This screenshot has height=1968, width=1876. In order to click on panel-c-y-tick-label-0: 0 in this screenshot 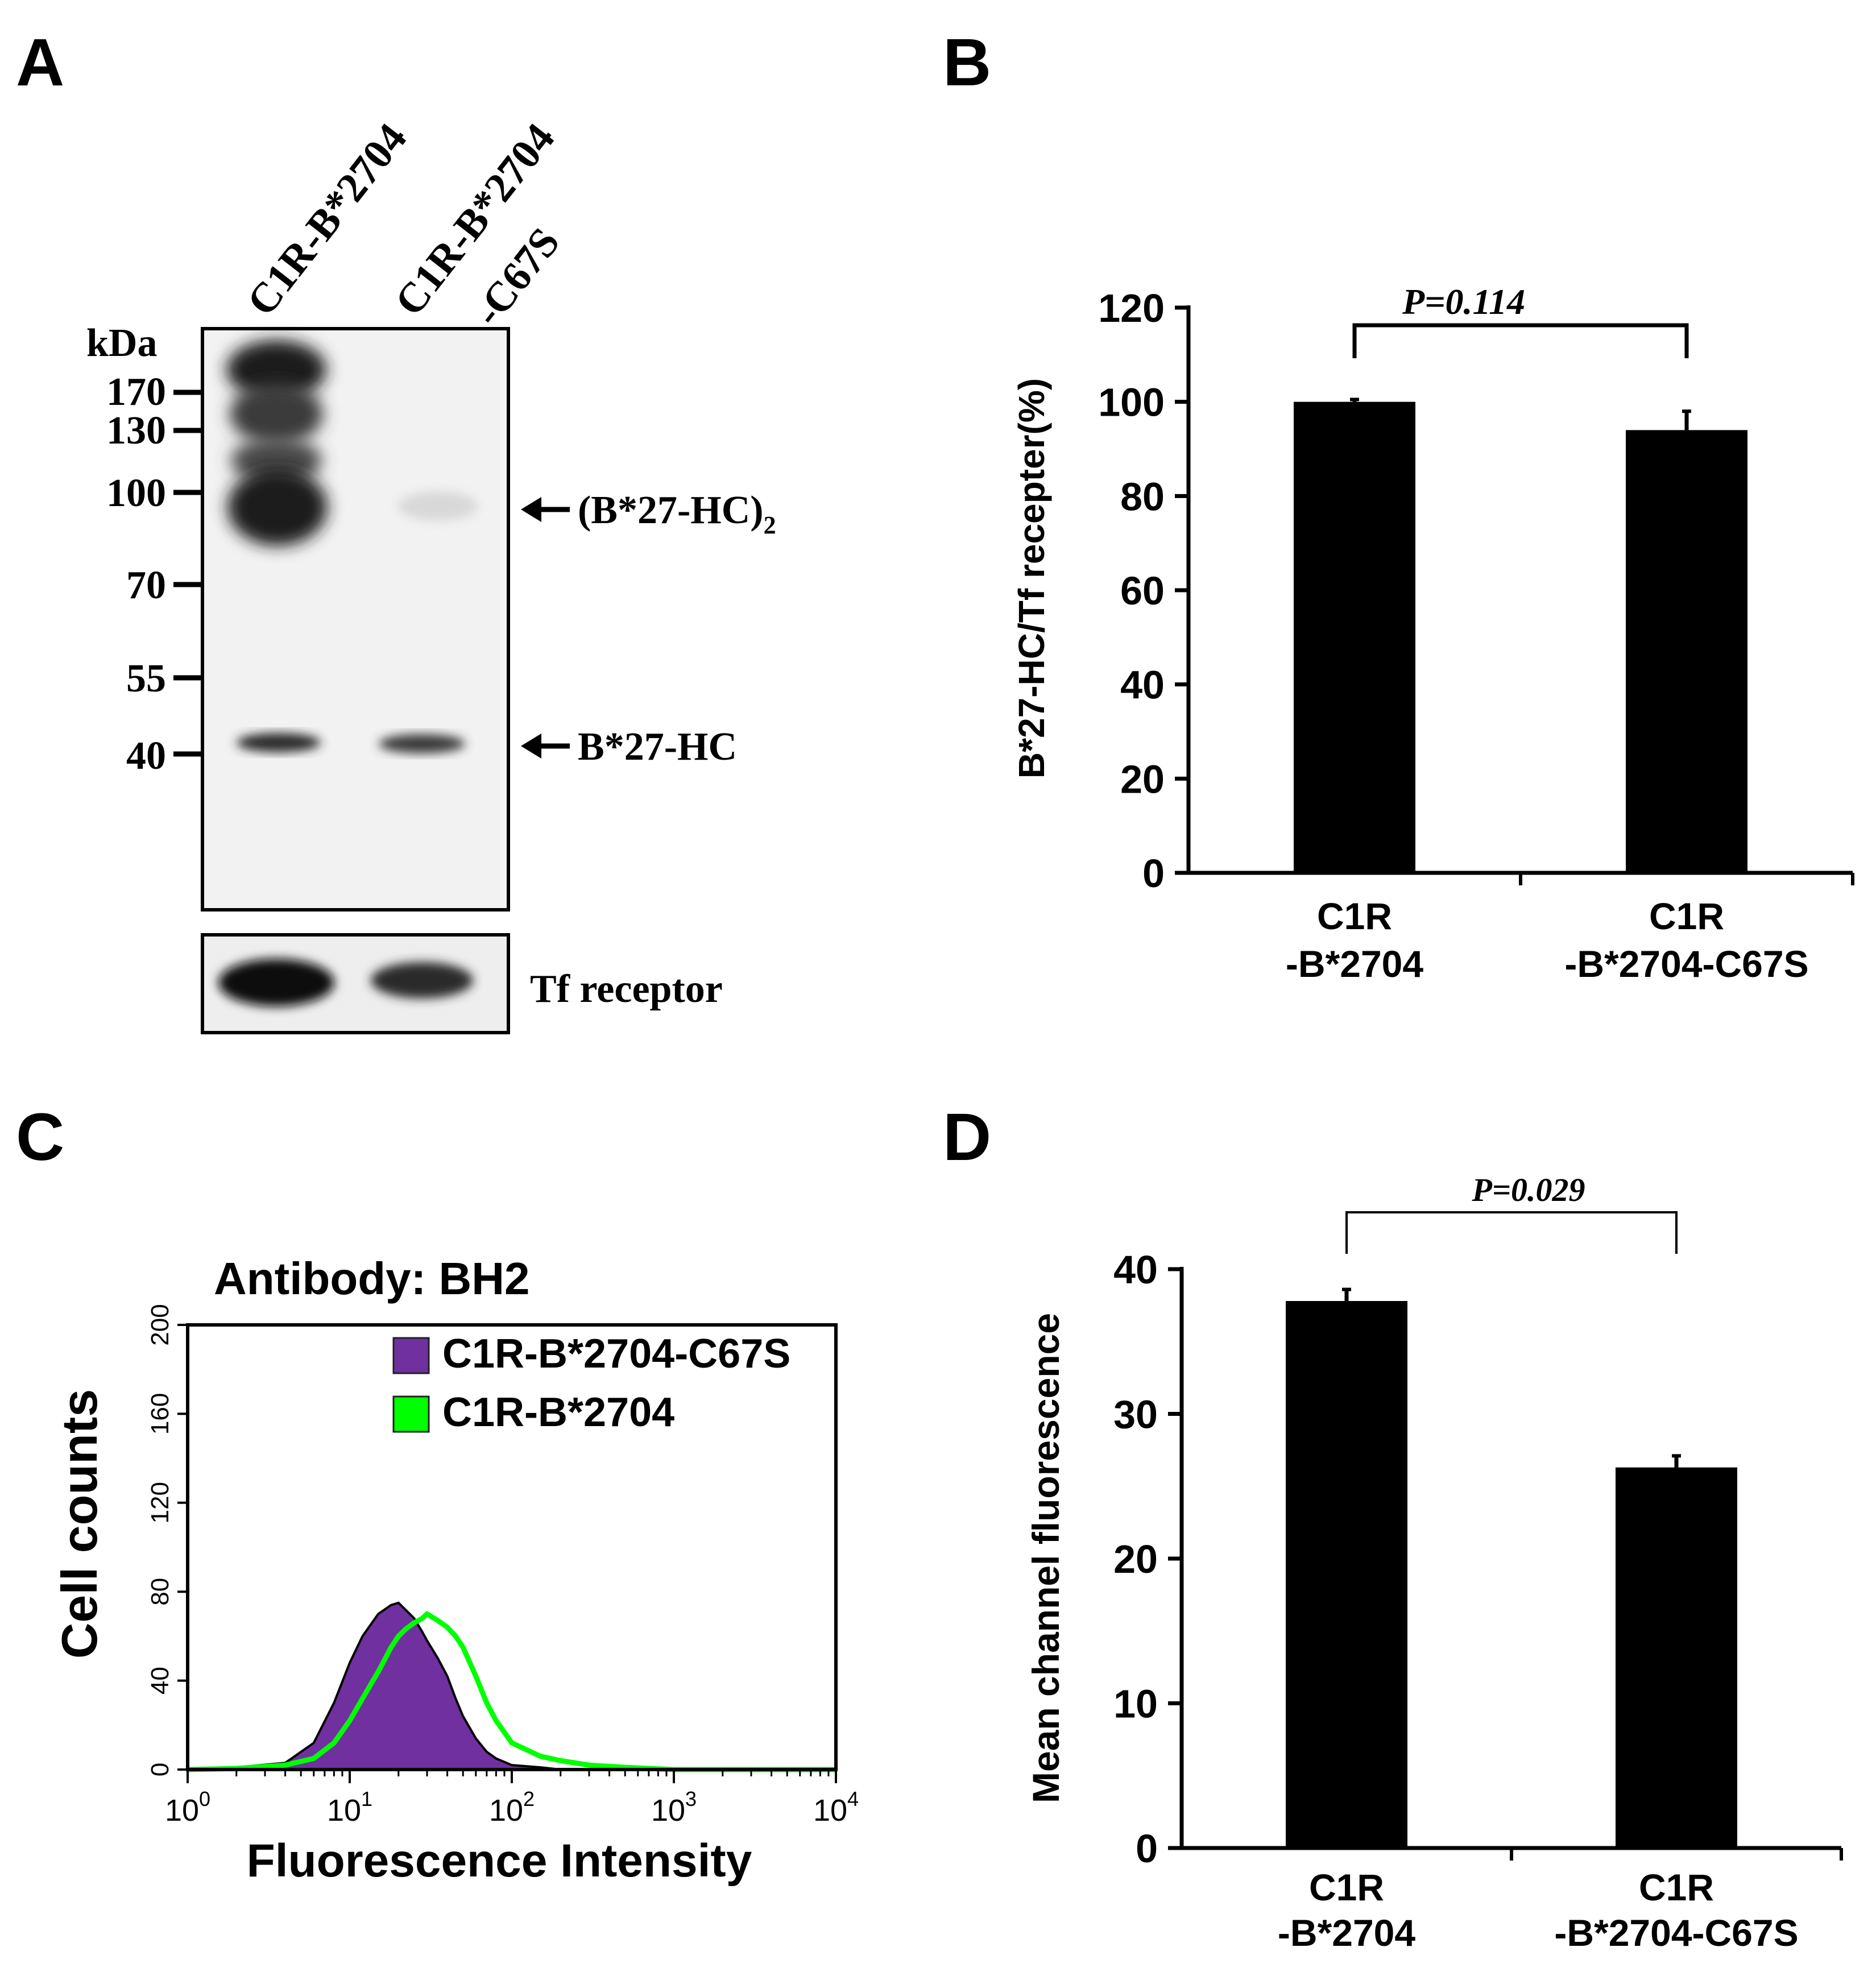, I will do `click(160, 1770)`.